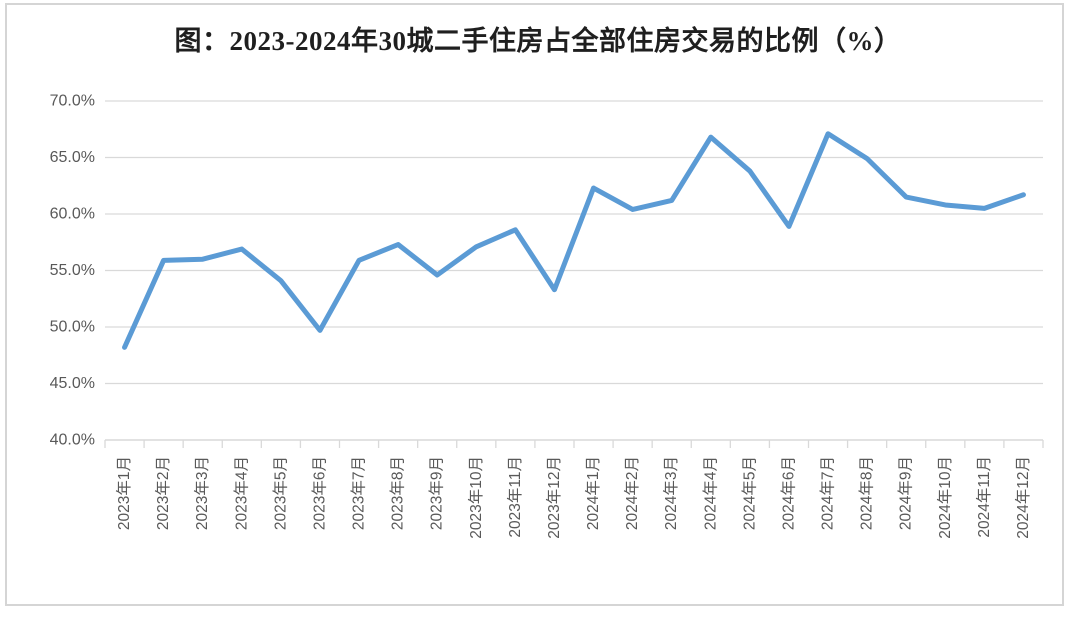  What do you see at coordinates (72, 383) in the screenshot?
I see `y-tick-label: 45.0%` at bounding box center [72, 383].